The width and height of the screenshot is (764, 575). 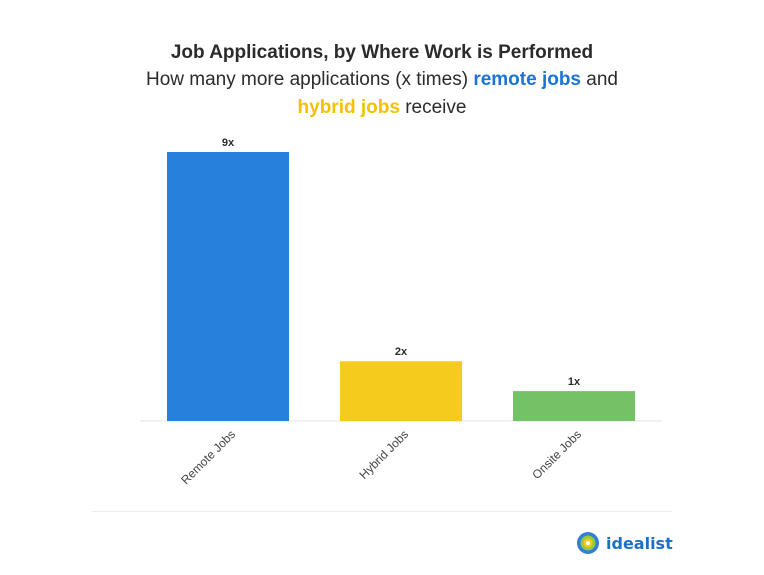 What do you see at coordinates (433, 107) in the screenshot?
I see `subtitle-text-3: receive` at bounding box center [433, 107].